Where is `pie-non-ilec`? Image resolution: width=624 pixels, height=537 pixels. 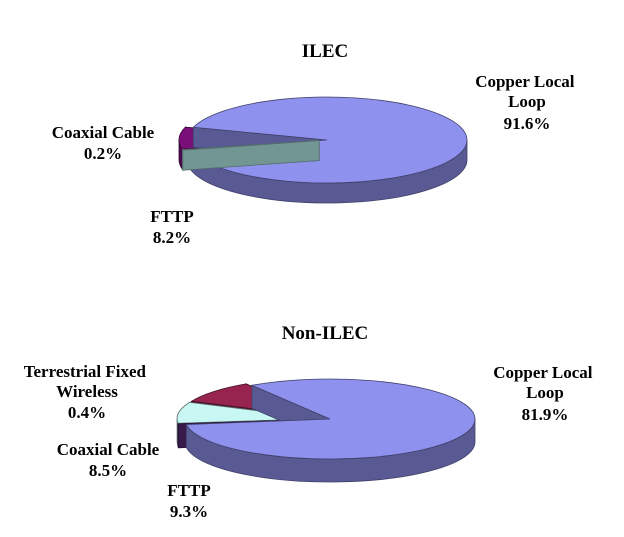
pie-non-ilec is located at coordinates (326, 430).